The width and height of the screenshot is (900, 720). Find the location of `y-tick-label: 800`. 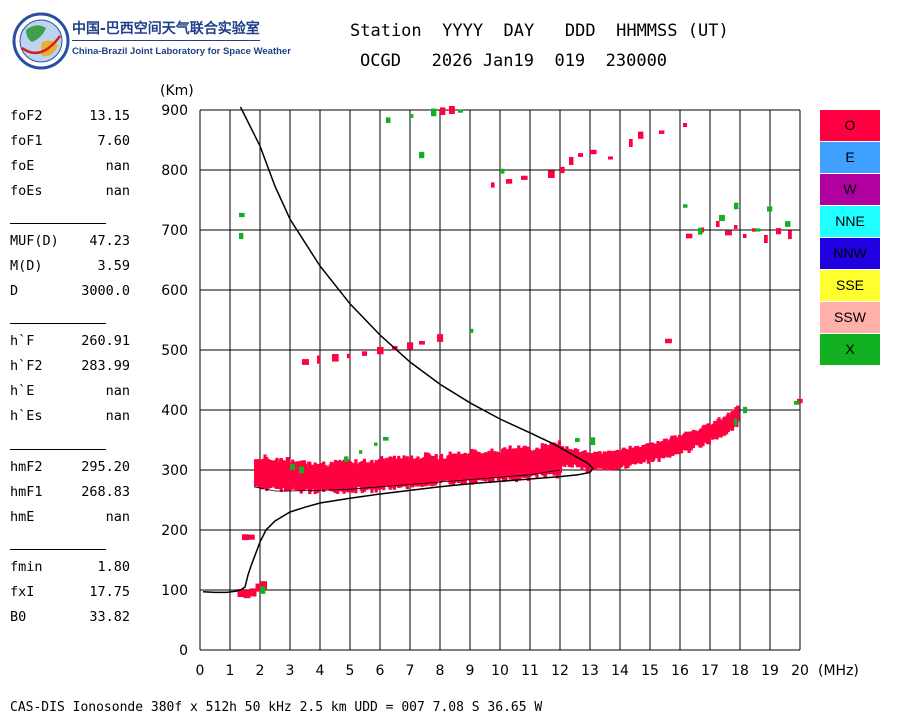

y-tick-label: 800 is located at coordinates (174, 171).